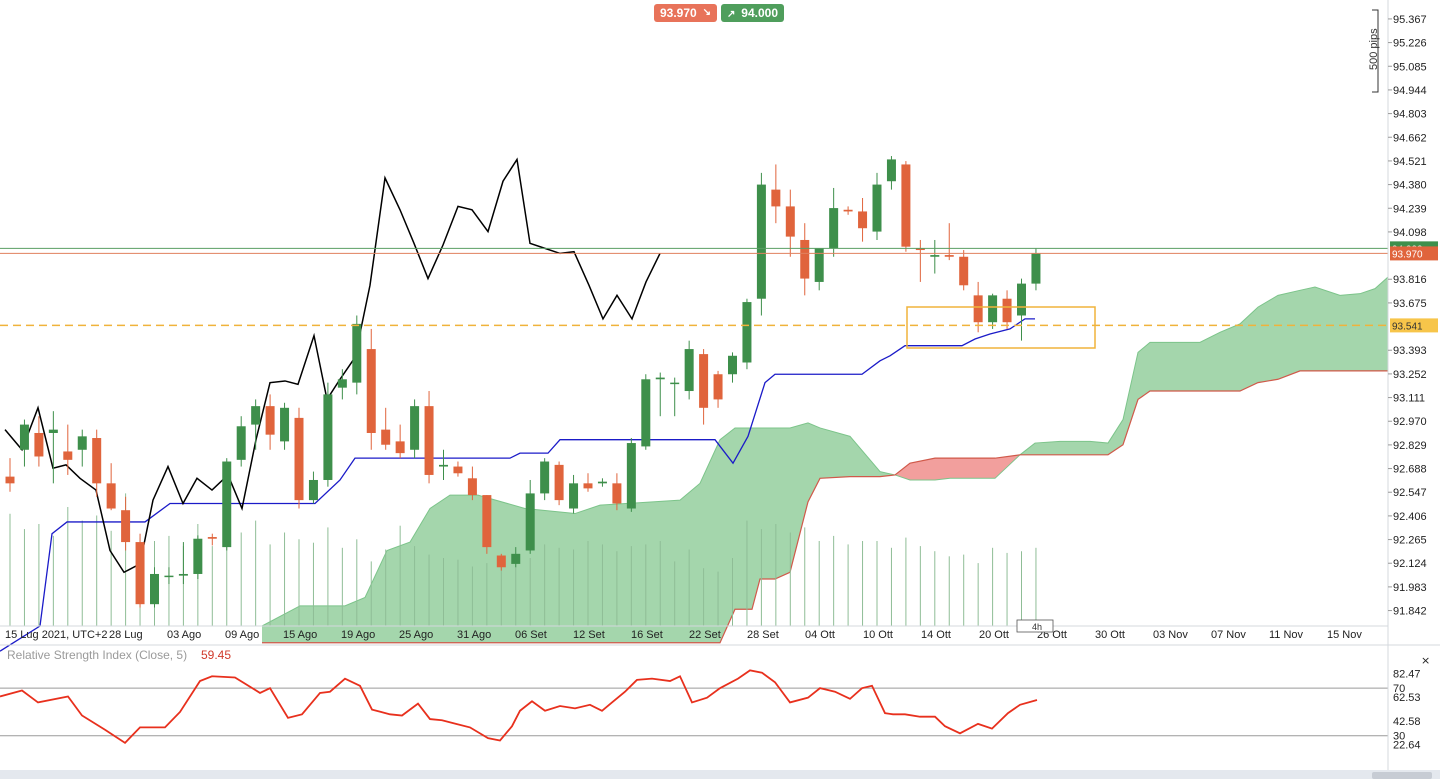 The image size is (1440, 779). I want to click on horizontal-scrollbar, so click(720, 774).